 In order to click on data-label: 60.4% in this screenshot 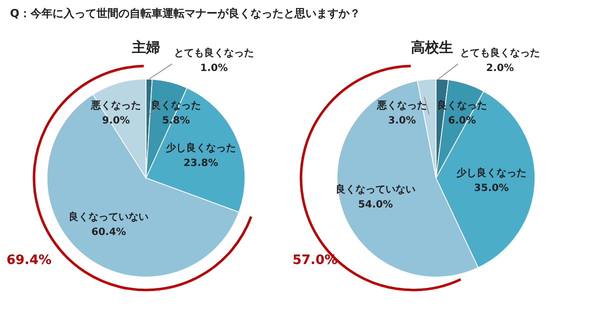, I will do `click(108, 232)`.